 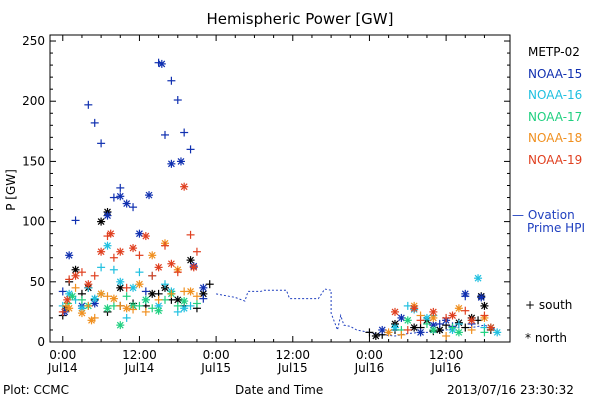 What do you see at coordinates (554, 52) in the screenshot?
I see `legend-entry-metp-02: METP-02` at bounding box center [554, 52].